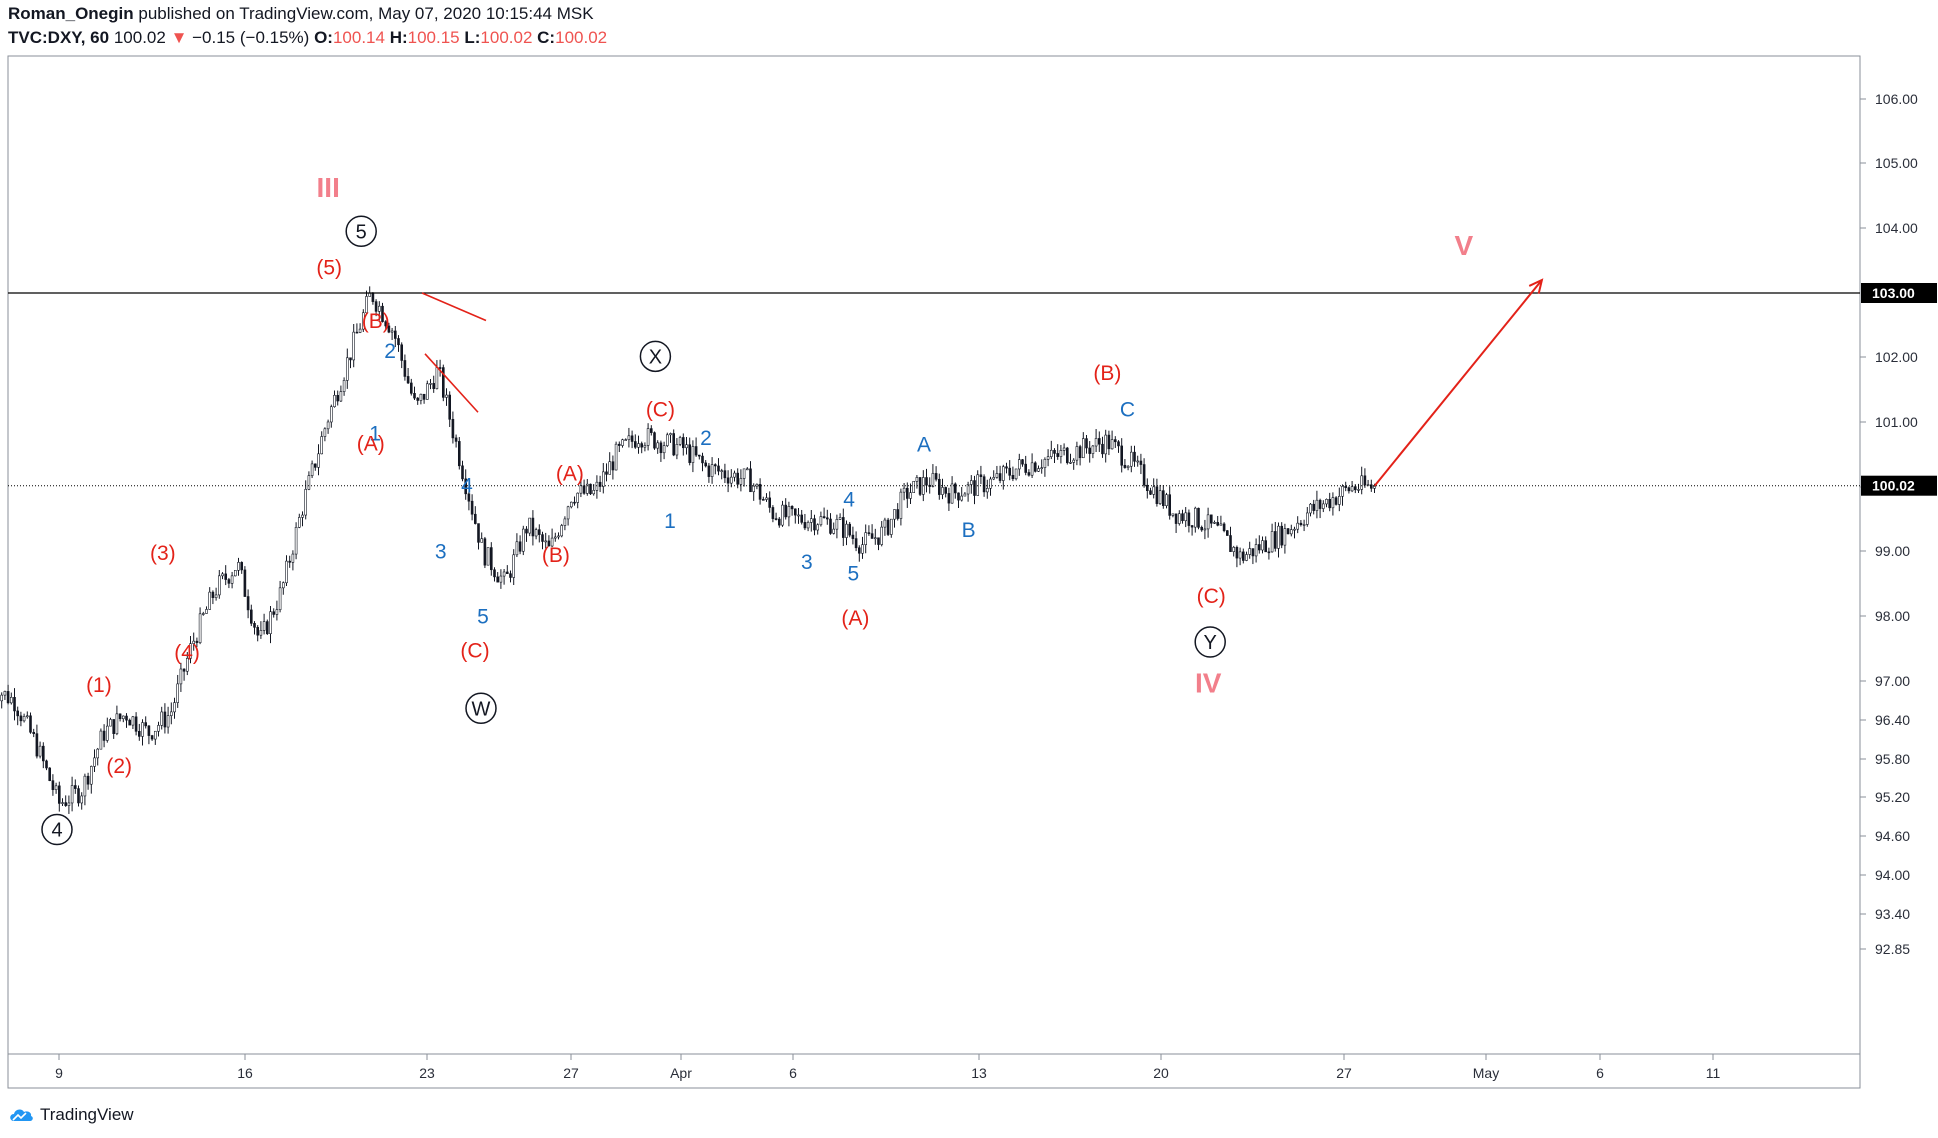  What do you see at coordinates (179, 37) in the screenshot?
I see `down-triangle-icon: ▼` at bounding box center [179, 37].